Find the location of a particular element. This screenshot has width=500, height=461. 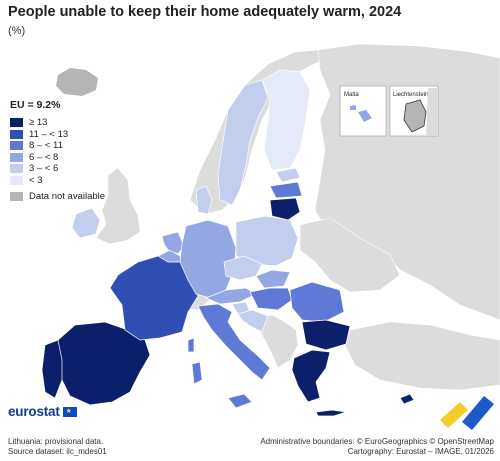

logo-text: eurostat is located at coordinates (34, 411).